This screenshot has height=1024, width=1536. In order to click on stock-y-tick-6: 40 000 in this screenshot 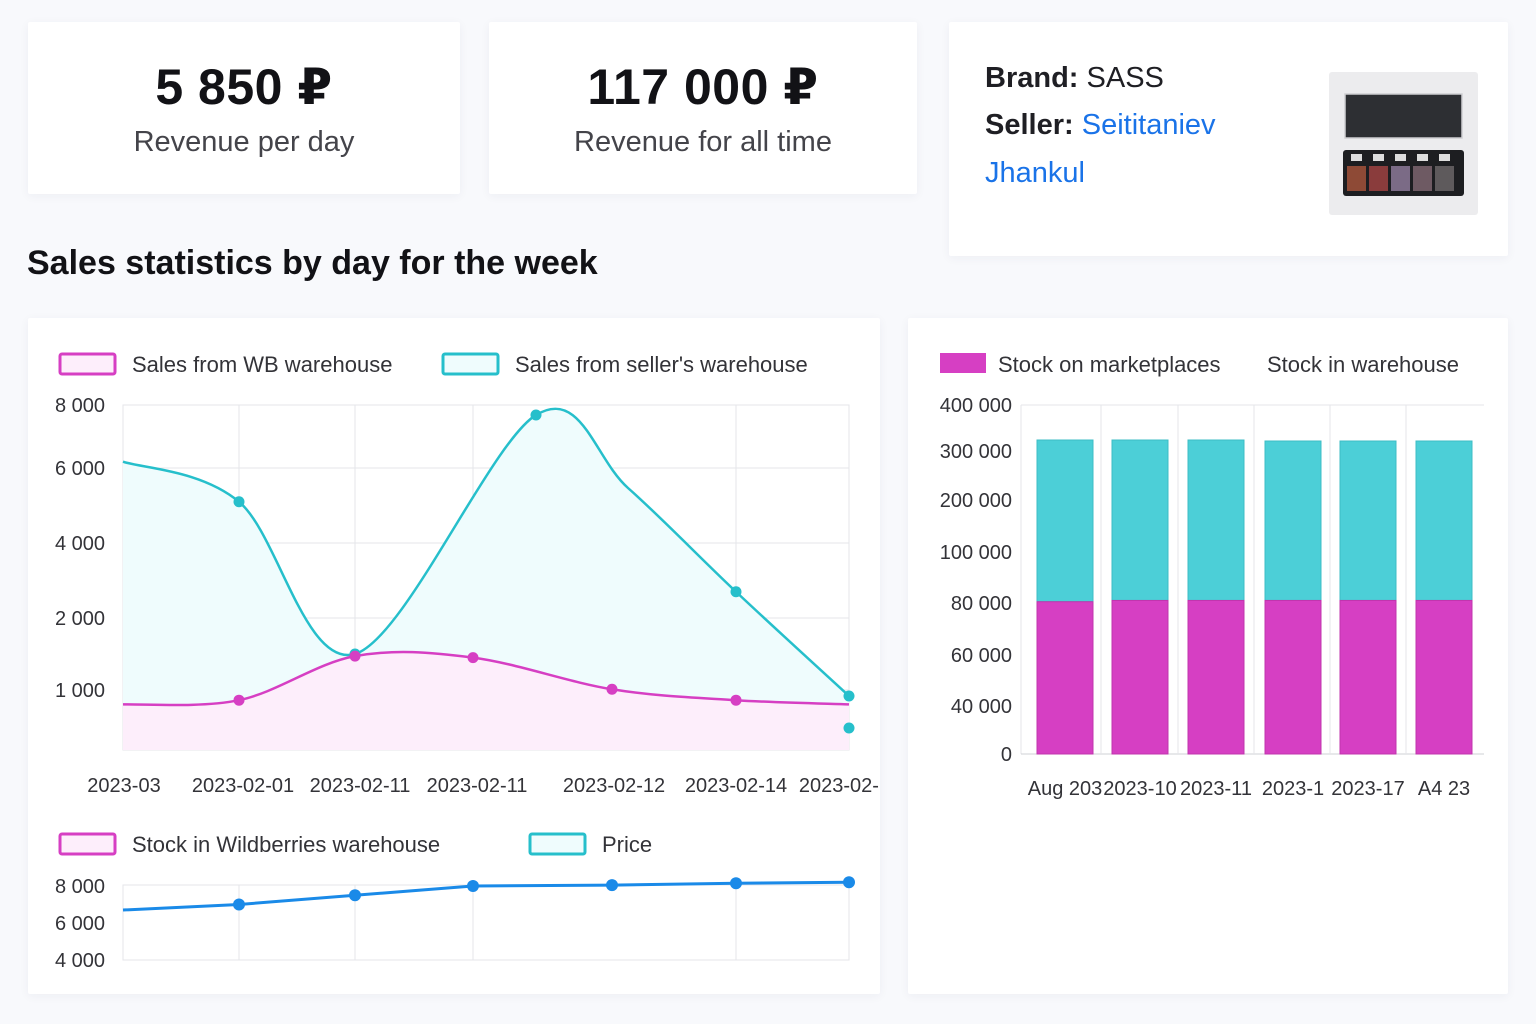, I will do `click(981, 707)`.